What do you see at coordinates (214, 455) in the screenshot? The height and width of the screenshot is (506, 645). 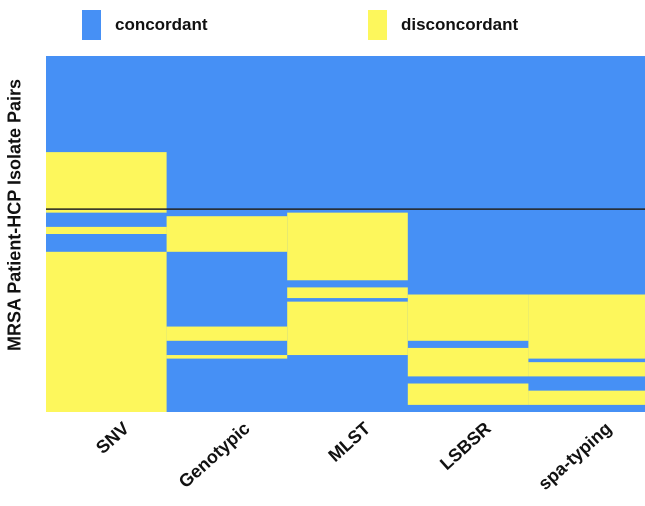 I see `x-tick-genotypic: Genotypic` at bounding box center [214, 455].